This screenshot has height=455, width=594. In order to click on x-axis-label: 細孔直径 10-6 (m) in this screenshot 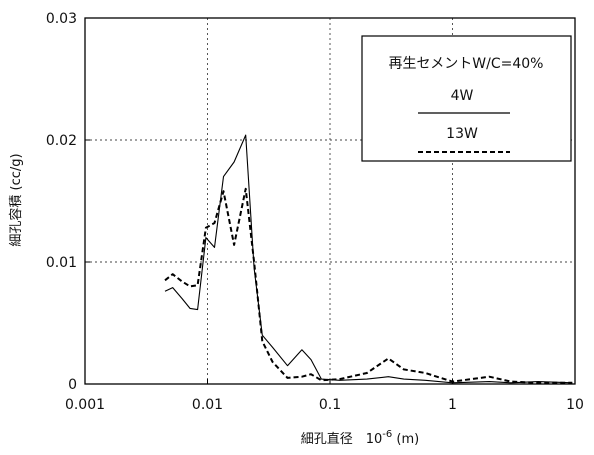, I will do `click(360, 438)`.